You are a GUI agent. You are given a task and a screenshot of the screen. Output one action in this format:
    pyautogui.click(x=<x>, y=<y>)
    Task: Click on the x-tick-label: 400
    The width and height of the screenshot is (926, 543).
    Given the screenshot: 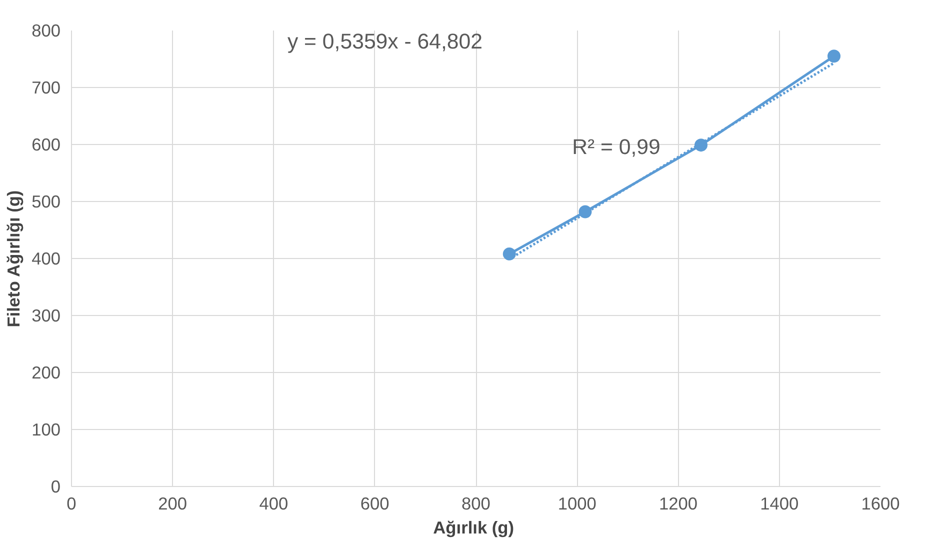 What is the action you would take?
    pyautogui.click(x=273, y=504)
    